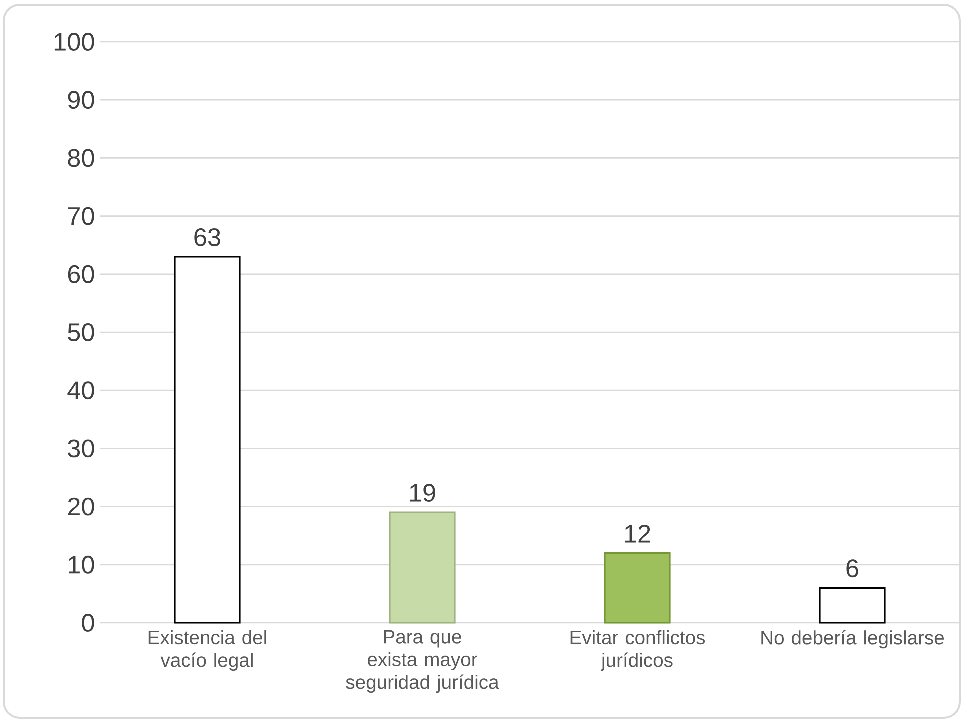 This screenshot has width=965, height=722. What do you see at coordinates (81, 333) in the screenshot?
I see `y-tick-label: 50` at bounding box center [81, 333].